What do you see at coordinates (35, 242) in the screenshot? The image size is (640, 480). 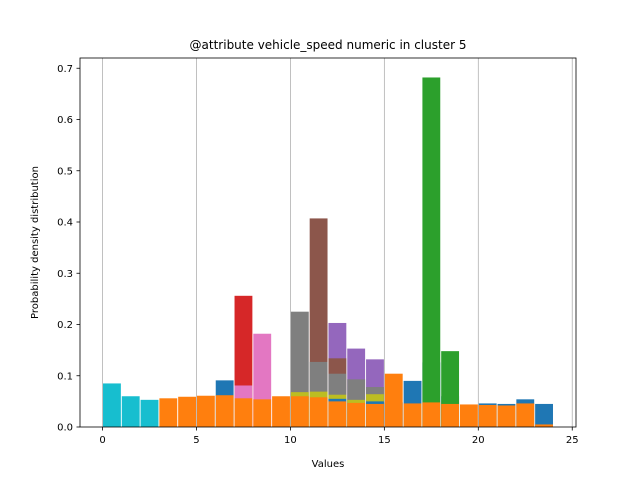 I see `y-axis-label: Probability density distribution` at bounding box center [35, 242].